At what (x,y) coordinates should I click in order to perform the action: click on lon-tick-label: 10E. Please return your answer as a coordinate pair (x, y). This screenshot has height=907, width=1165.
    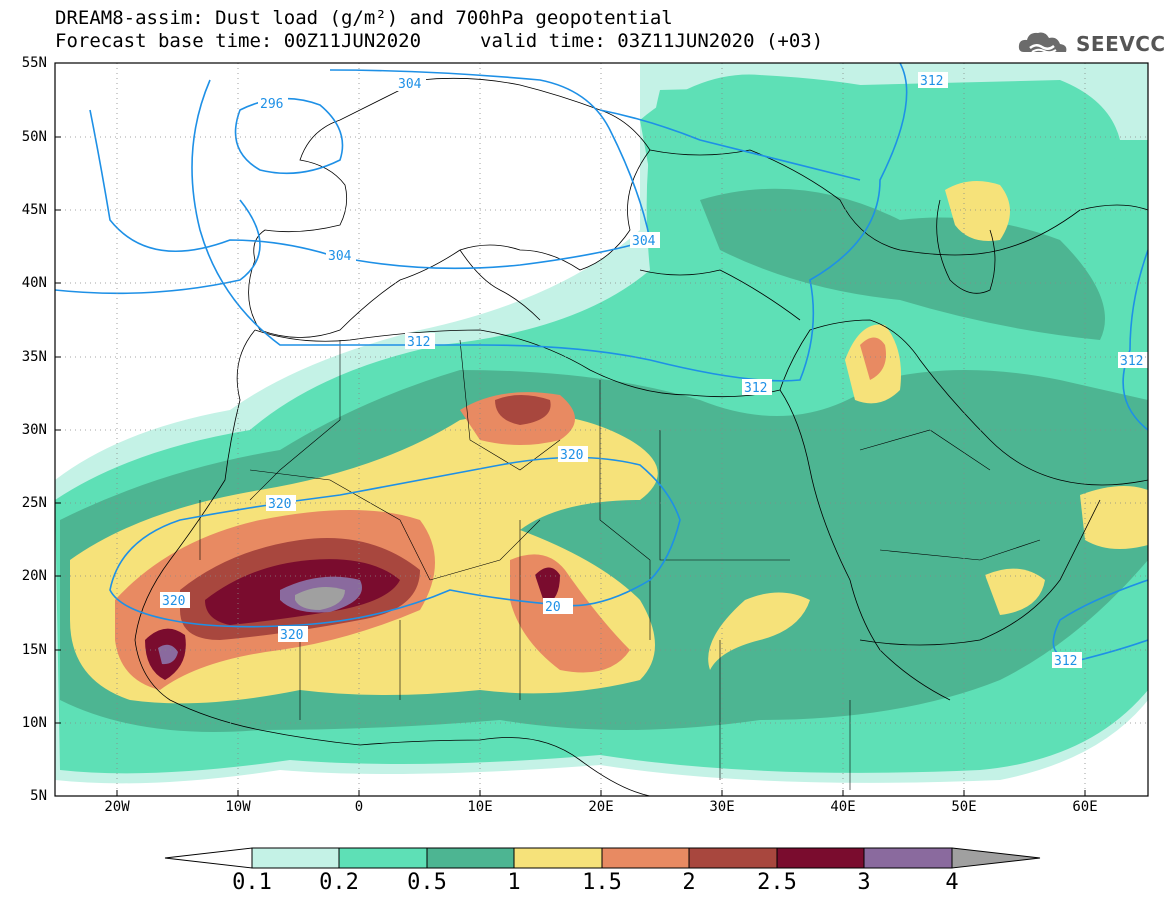
    Looking at the image, I should click on (480, 807).